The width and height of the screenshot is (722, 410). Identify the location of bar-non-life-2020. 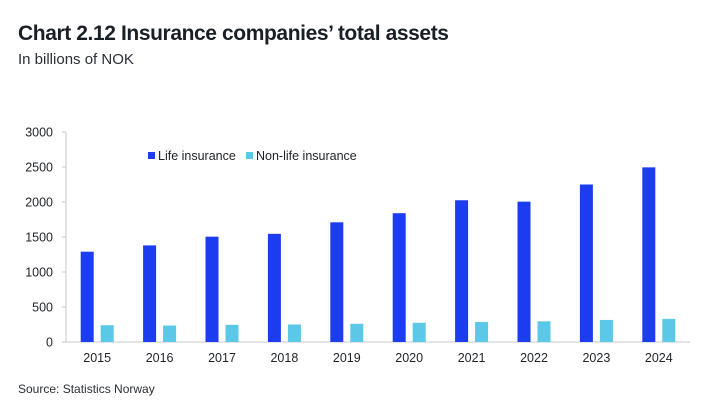
(419, 332).